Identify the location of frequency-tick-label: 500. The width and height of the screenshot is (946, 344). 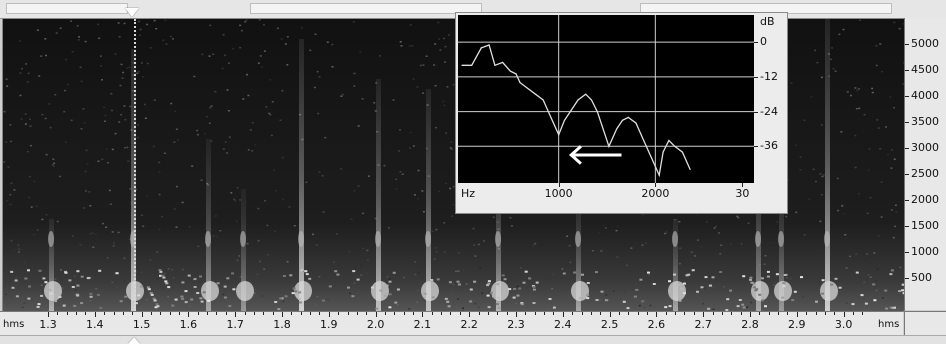
(921, 278).